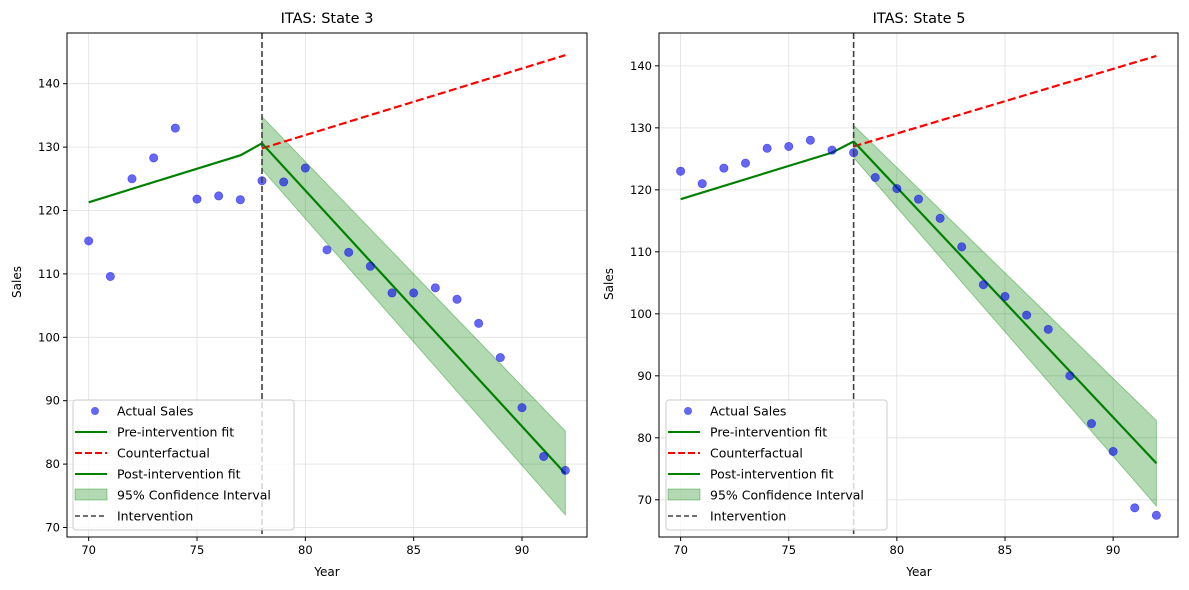  Describe the element at coordinates (919, 19) in the screenshot. I see `chart-title: ITAS: State 5` at that location.